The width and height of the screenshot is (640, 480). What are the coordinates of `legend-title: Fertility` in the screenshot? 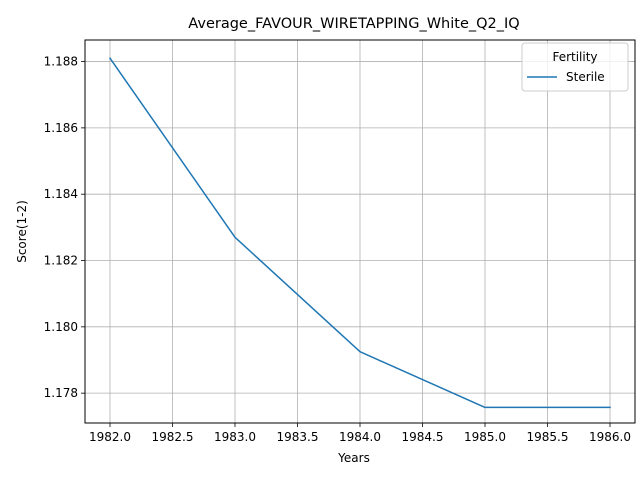 It's located at (574, 57).